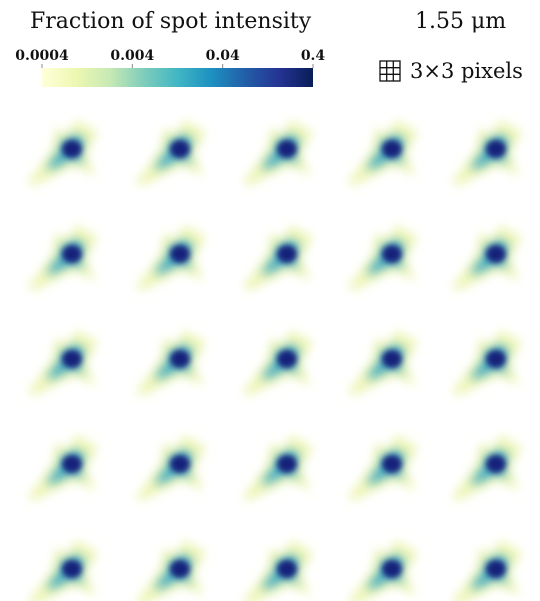  Describe the element at coordinates (390, 71) in the screenshot. I see `pixel-icon` at that location.